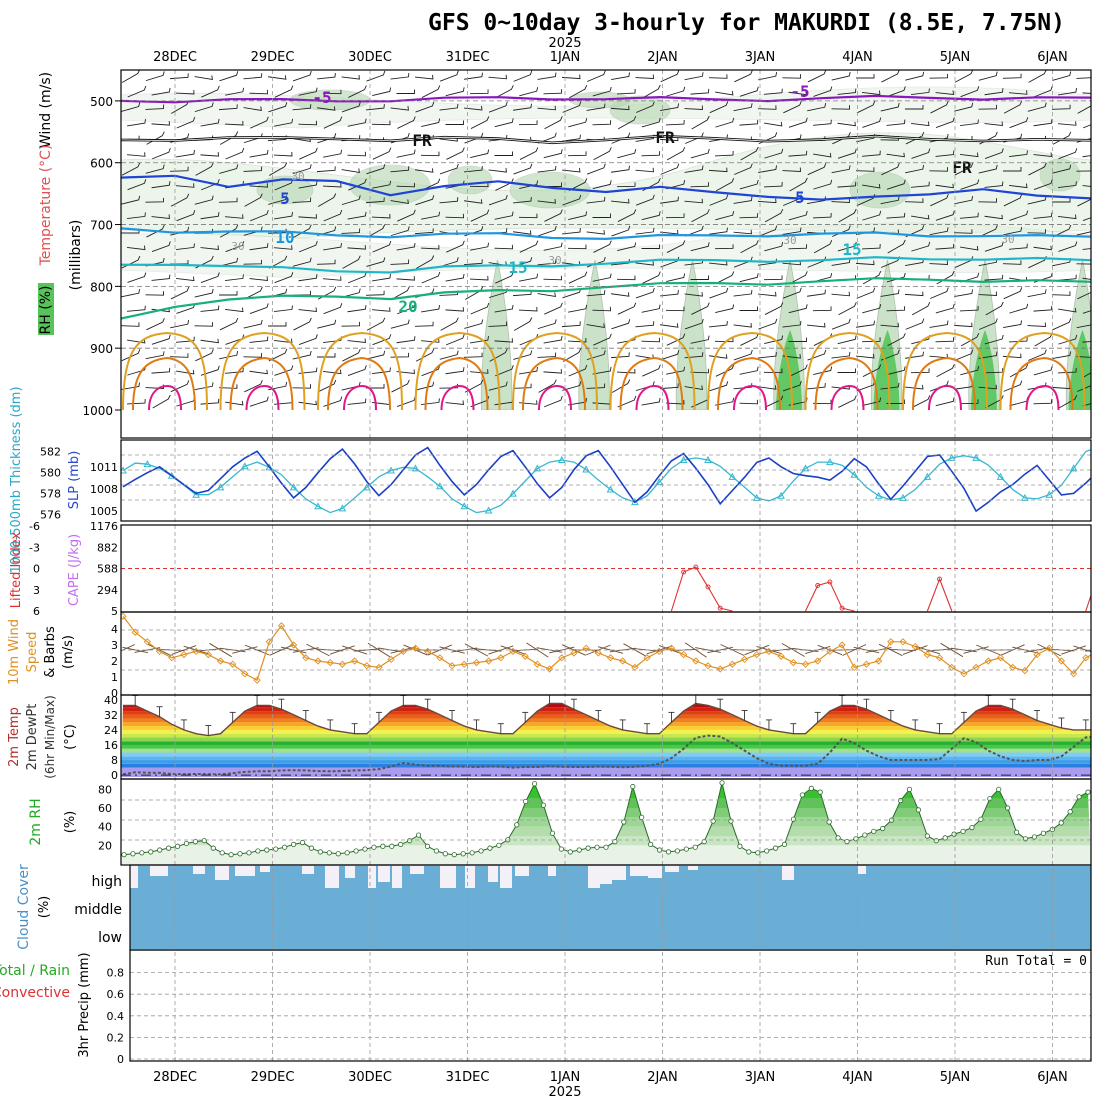 This screenshot has width=1100, height=1100. I want to click on temp-band, so click(606, 750).